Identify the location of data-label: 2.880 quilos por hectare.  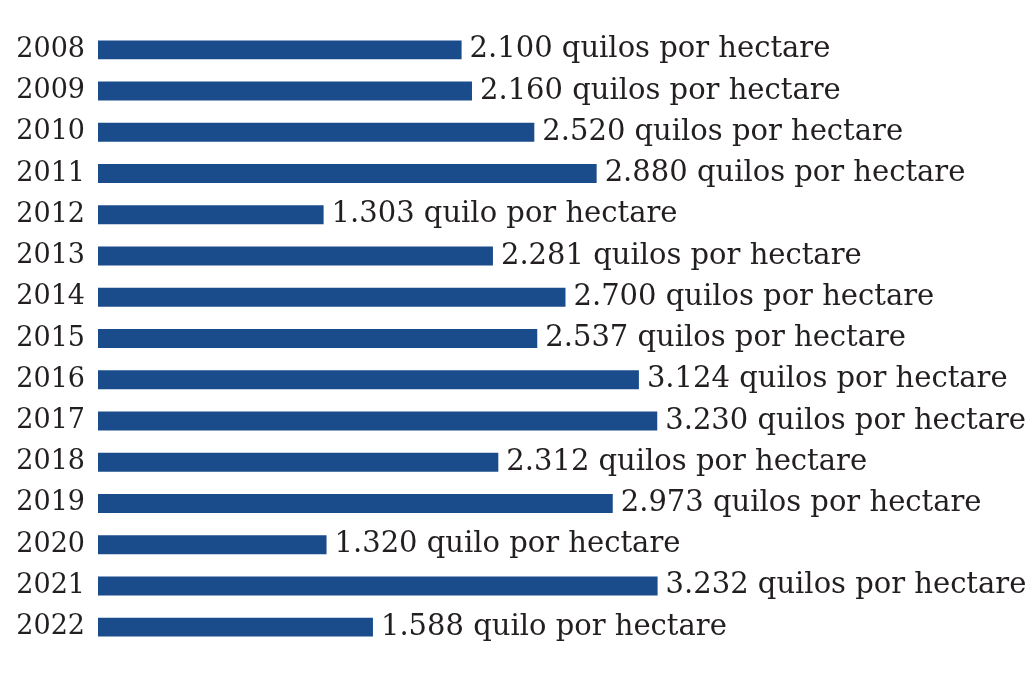
(785, 171).